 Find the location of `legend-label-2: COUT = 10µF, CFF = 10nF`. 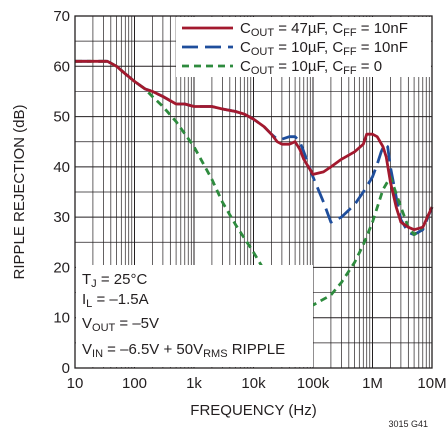

legend-label-2: COUT = 10µF, CFF = 10nF is located at coordinates (324, 48).